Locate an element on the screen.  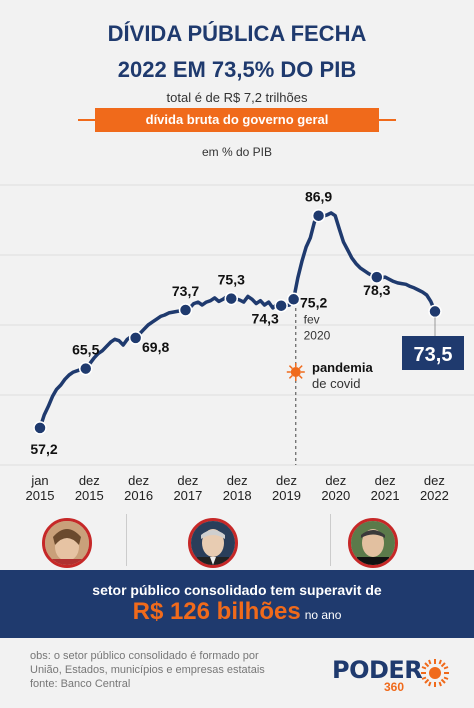
data-label: 86,9 is located at coordinates (318, 197).